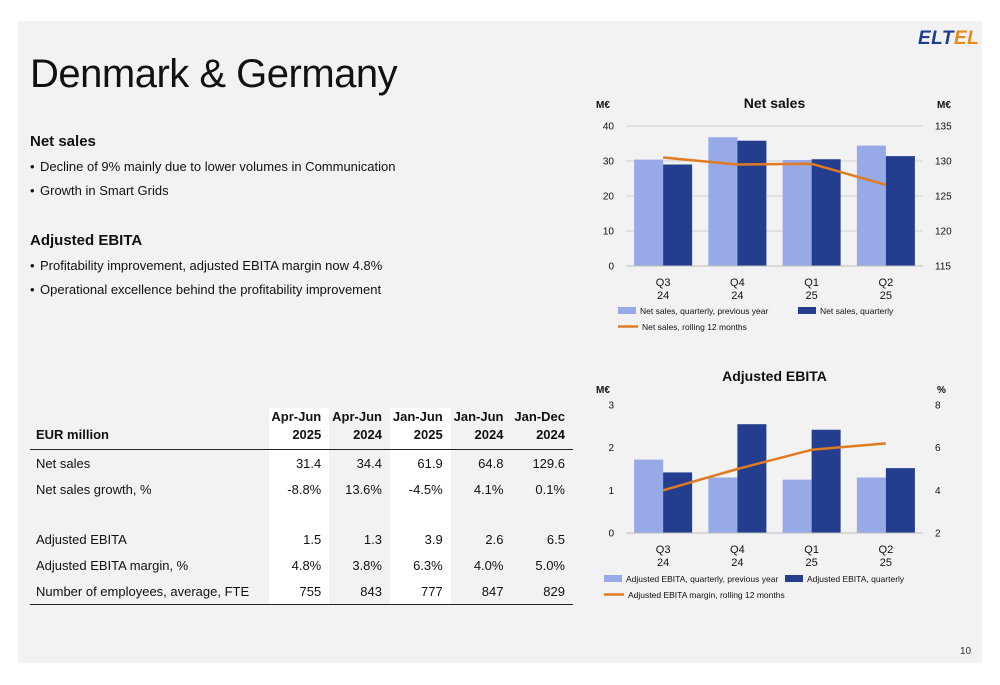 The height and width of the screenshot is (685, 1000). What do you see at coordinates (966, 651) in the screenshot?
I see `page-number: 10` at bounding box center [966, 651].